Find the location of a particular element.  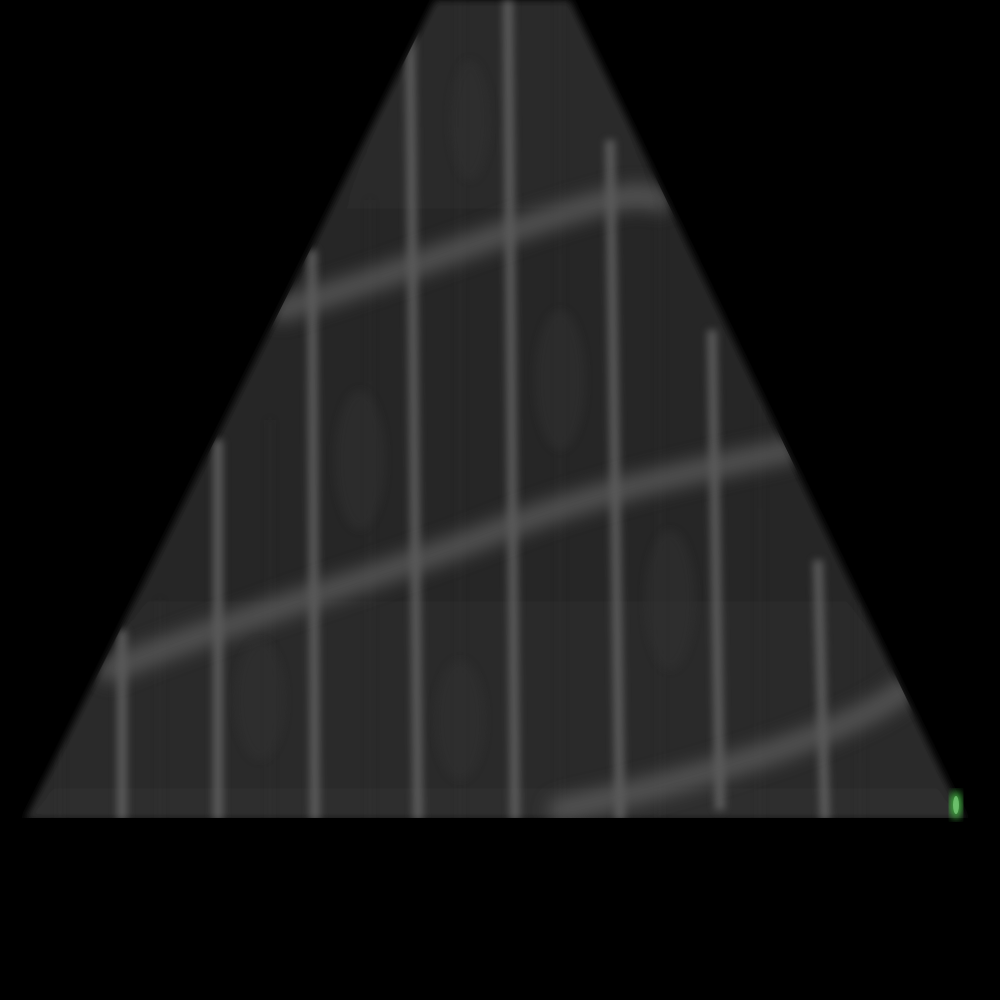

green-dot-core is located at coordinates (956, 805).